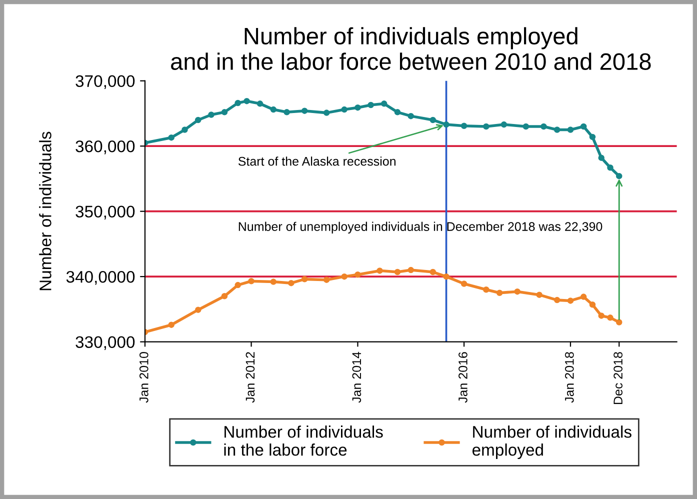 The height and width of the screenshot is (499, 697). I want to click on x-tick-label: Jan 2012, so click(250, 377).